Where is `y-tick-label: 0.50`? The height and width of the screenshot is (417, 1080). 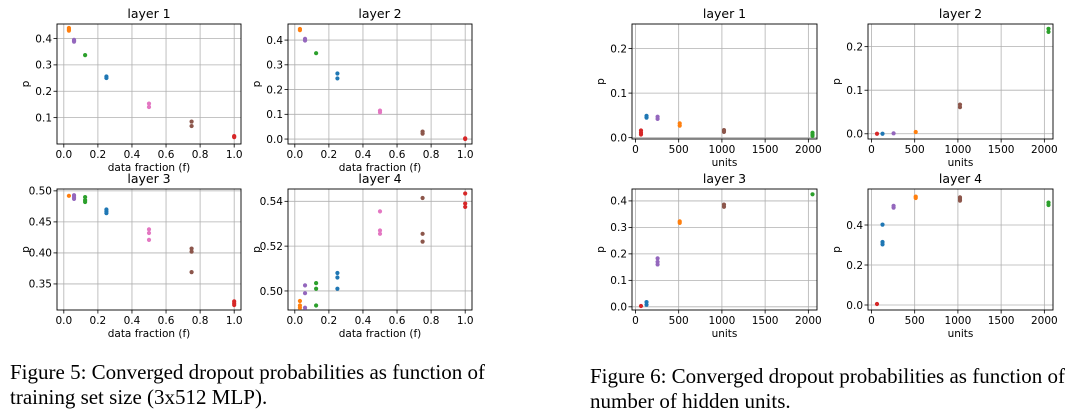 y-tick-label: 0.50 is located at coordinates (271, 292).